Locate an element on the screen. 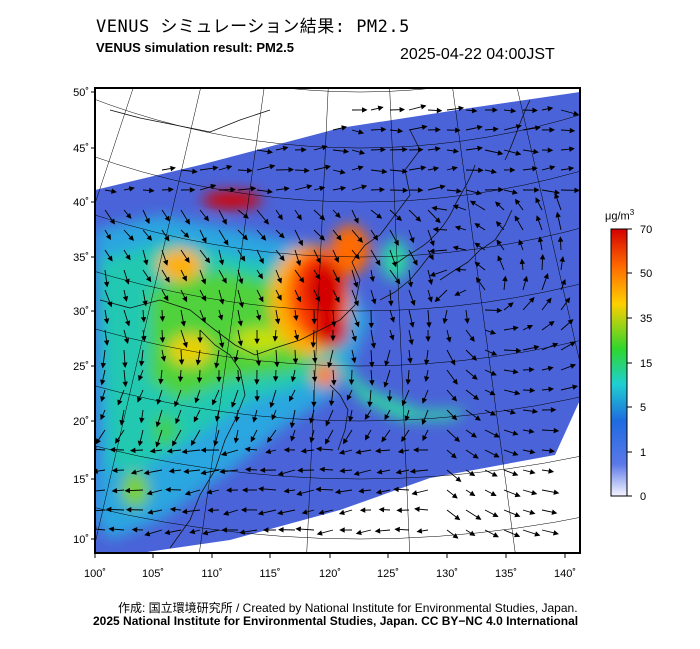 This screenshot has height=649, width=700. lat-tick-label: 20˚ is located at coordinates (81, 422).